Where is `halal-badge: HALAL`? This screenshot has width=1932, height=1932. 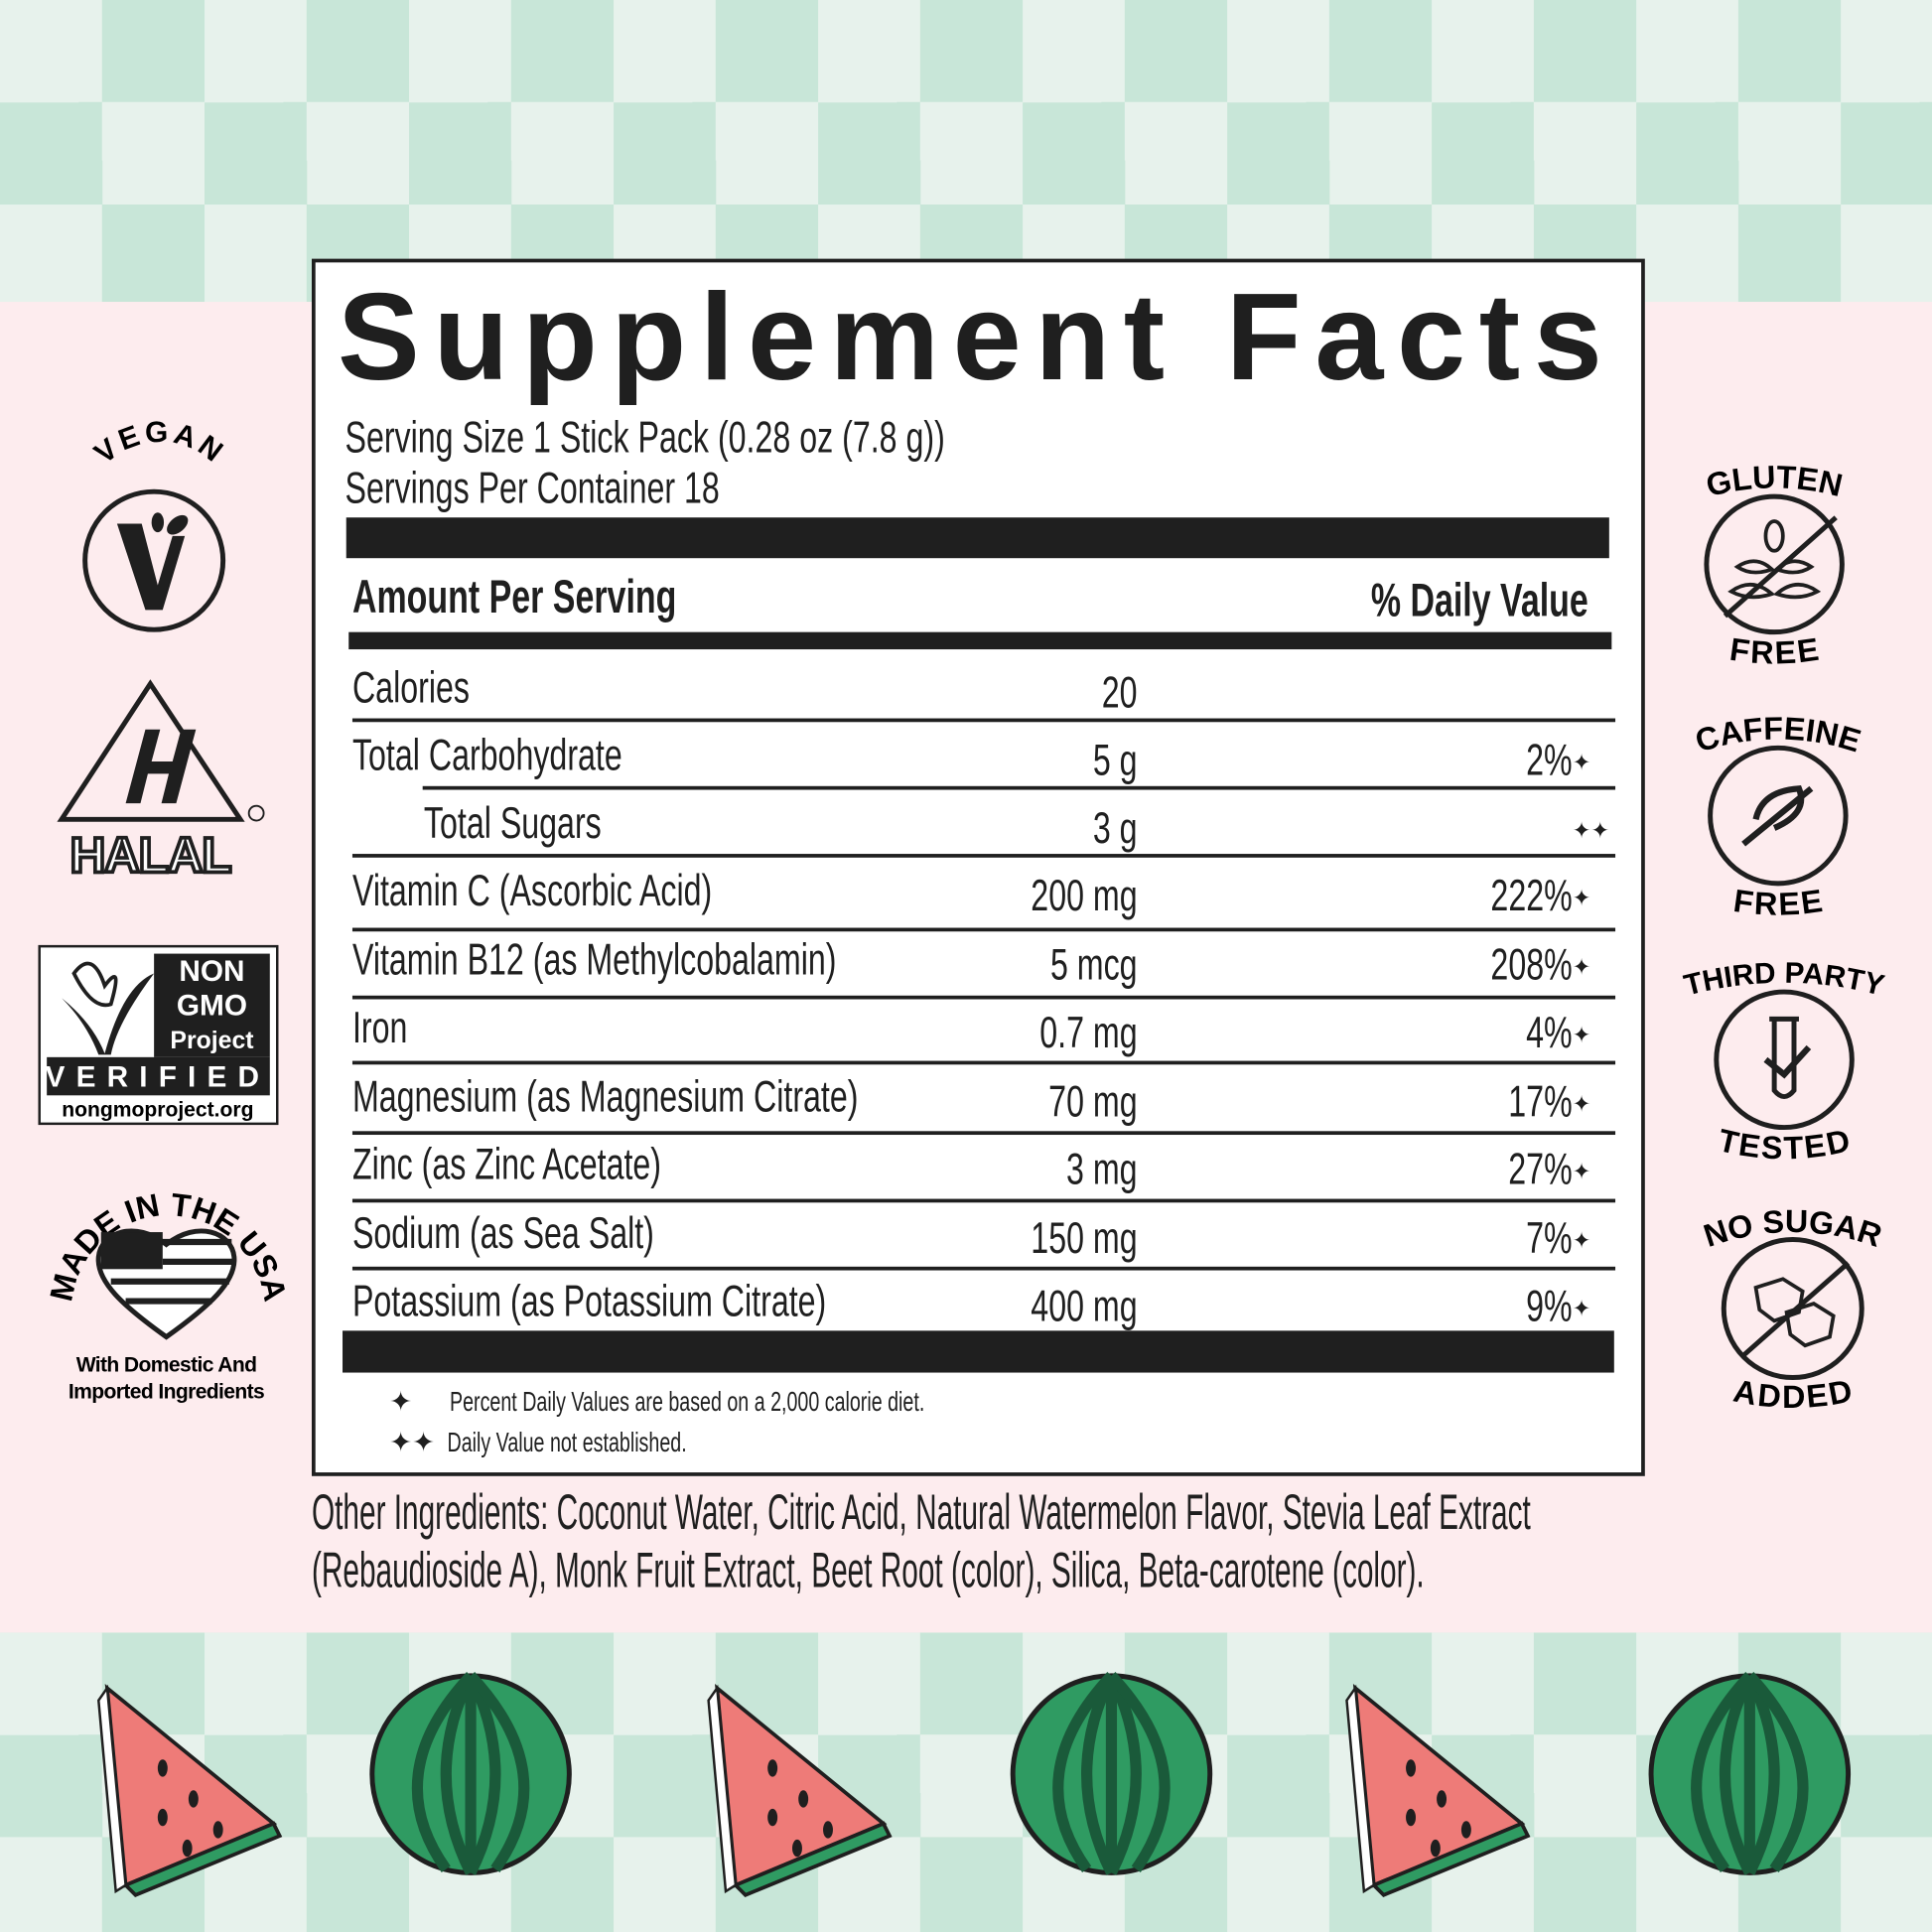
halal-badge: HALAL is located at coordinates (161, 783).